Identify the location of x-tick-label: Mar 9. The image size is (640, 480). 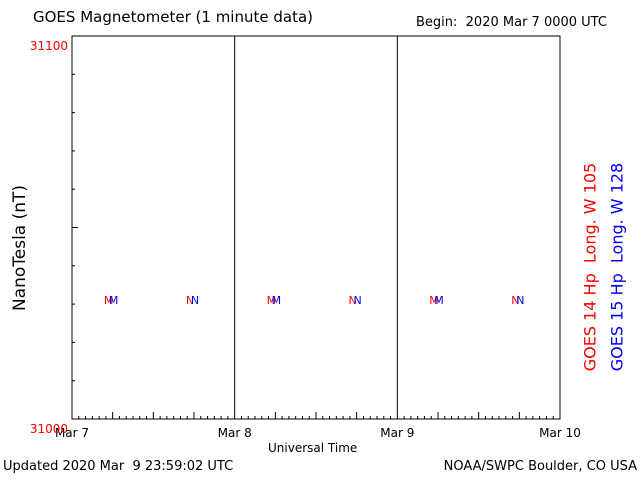
(397, 433).